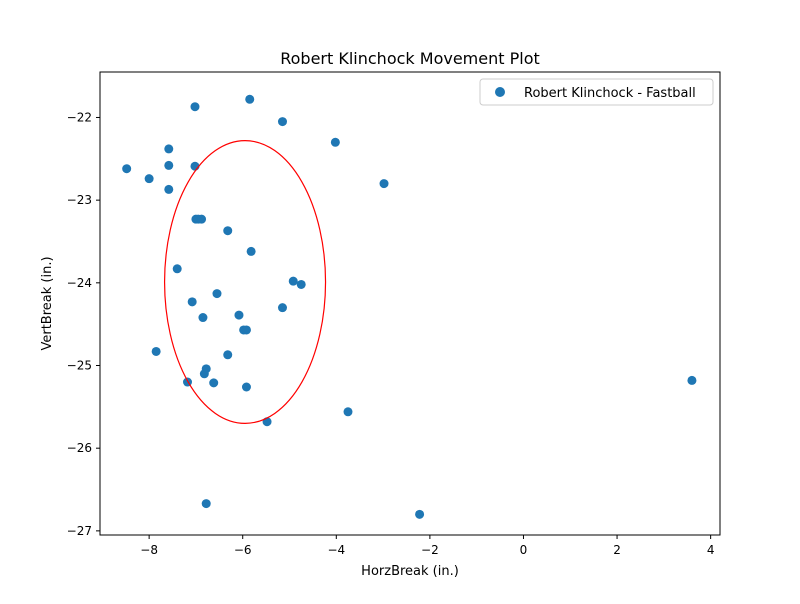 This screenshot has width=800, height=604. Describe the element at coordinates (83, 324) in the screenshot. I see `y-axis-ticks: −22 −23 −24 −25 −26 −27` at that location.